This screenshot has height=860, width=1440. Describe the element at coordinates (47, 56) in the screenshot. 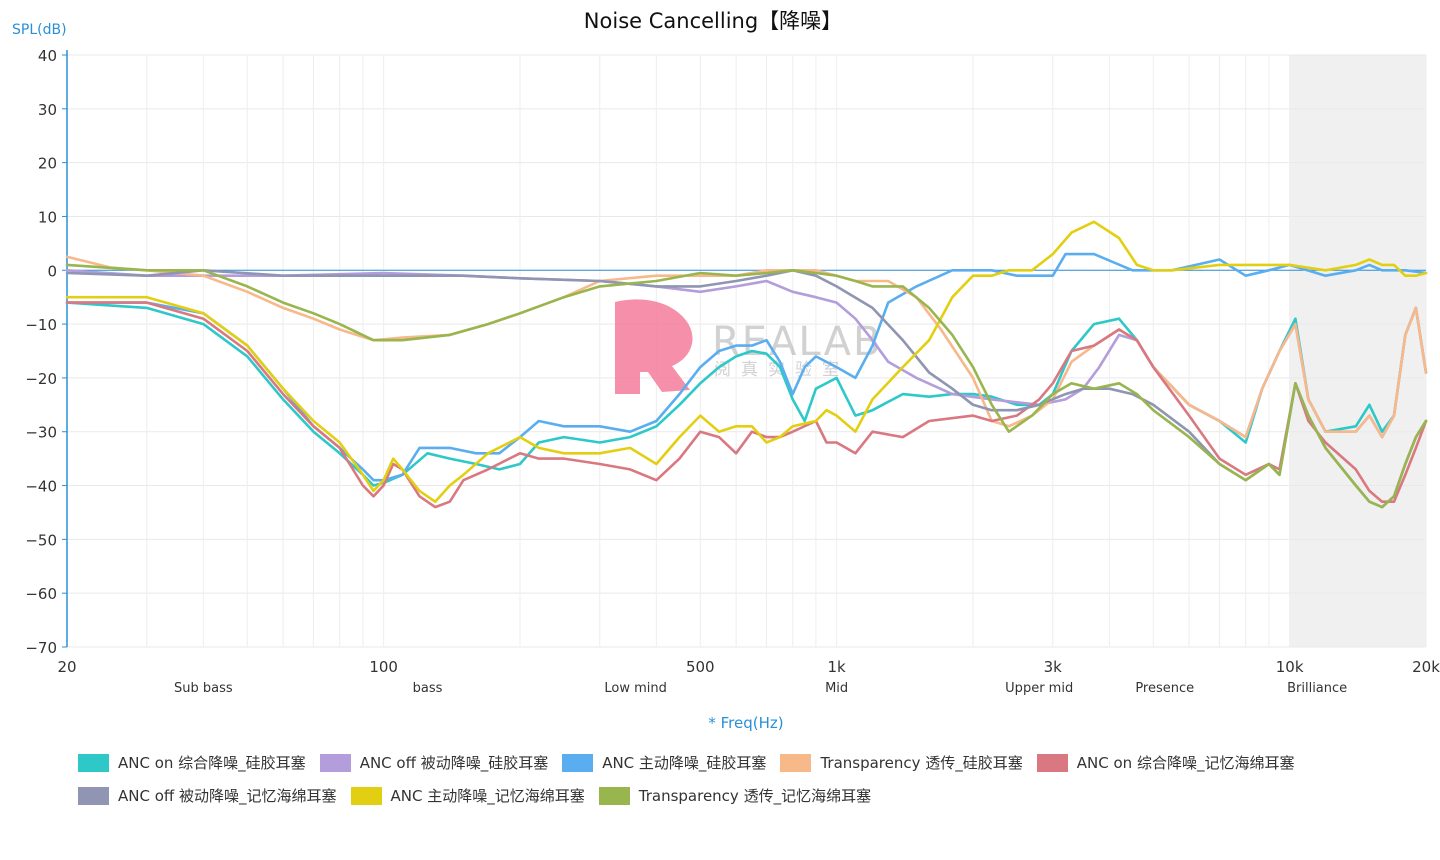

I see `y-tick-label: 40` at that location.